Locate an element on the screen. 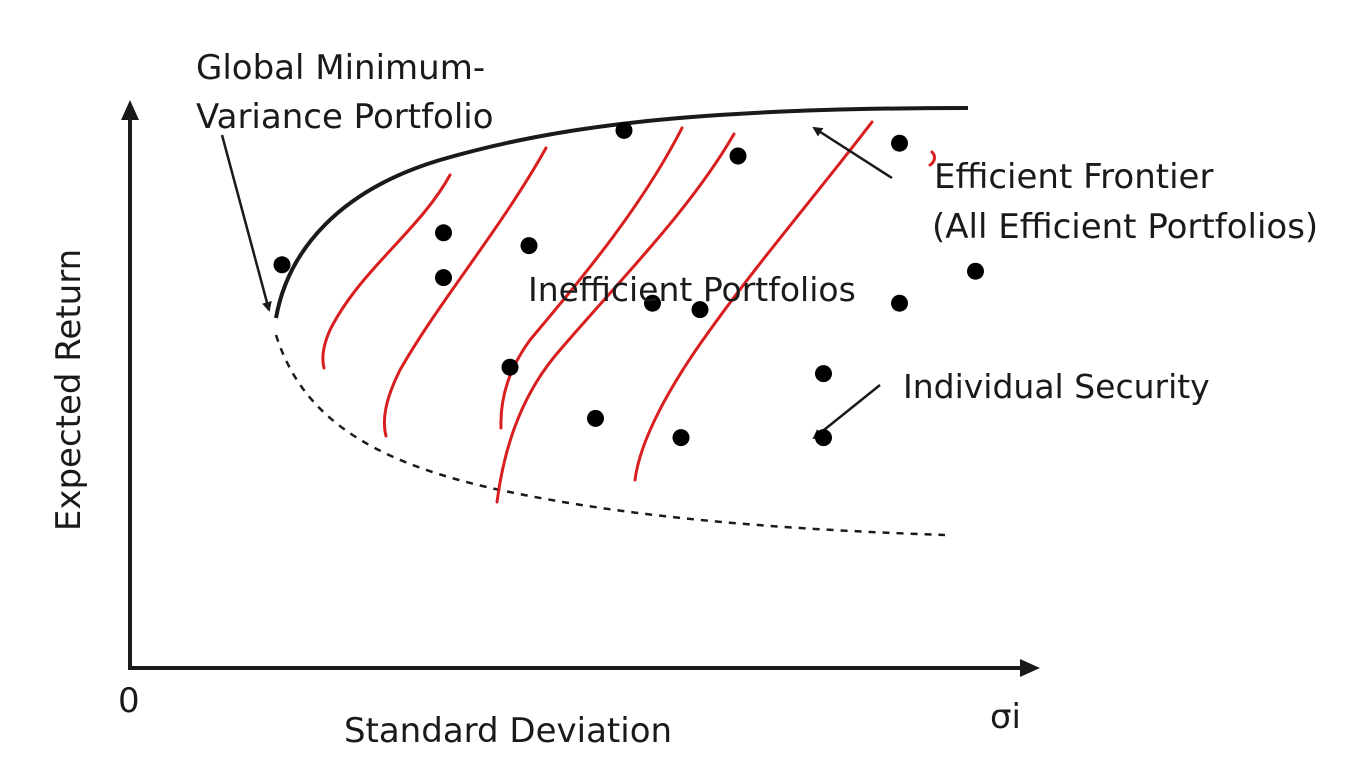  x-axis-arrow is located at coordinates (1030, 668).